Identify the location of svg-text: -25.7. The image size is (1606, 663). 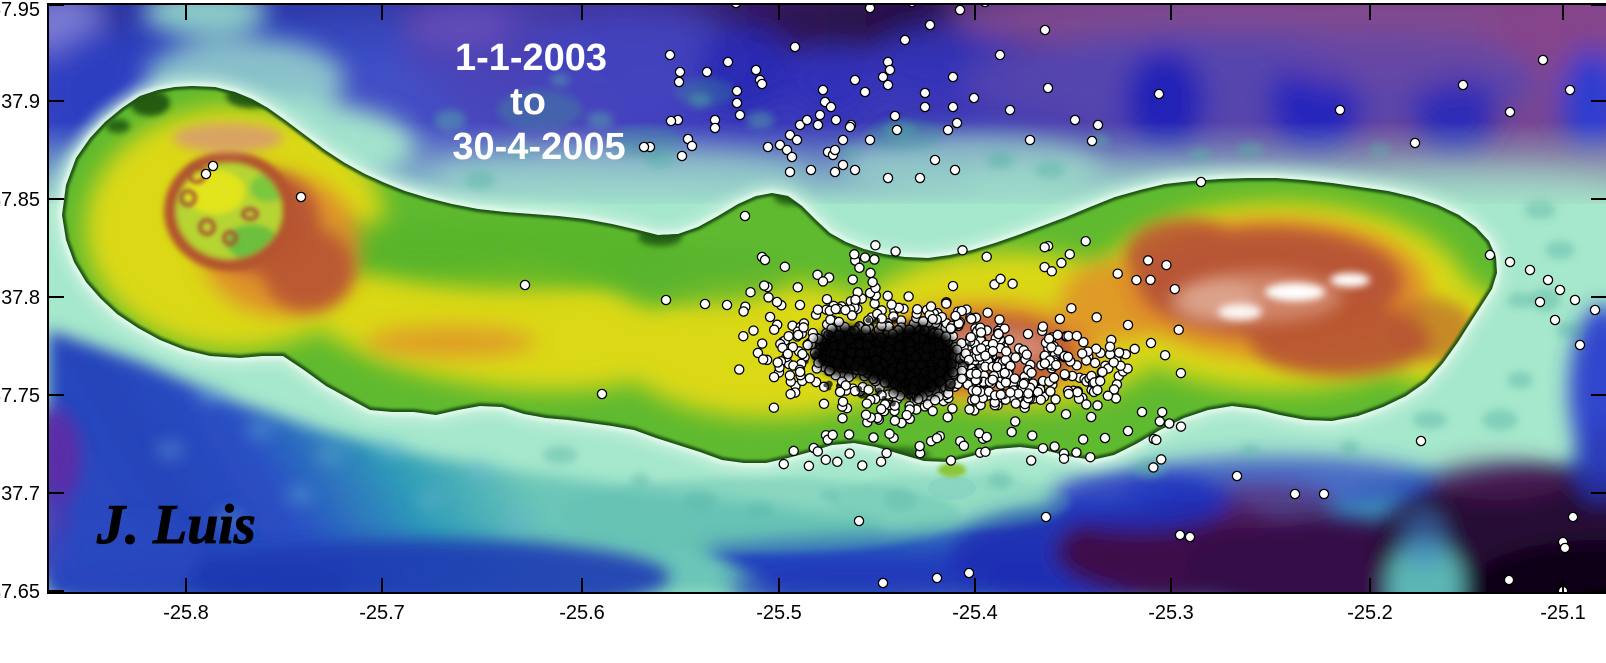
(382, 613).